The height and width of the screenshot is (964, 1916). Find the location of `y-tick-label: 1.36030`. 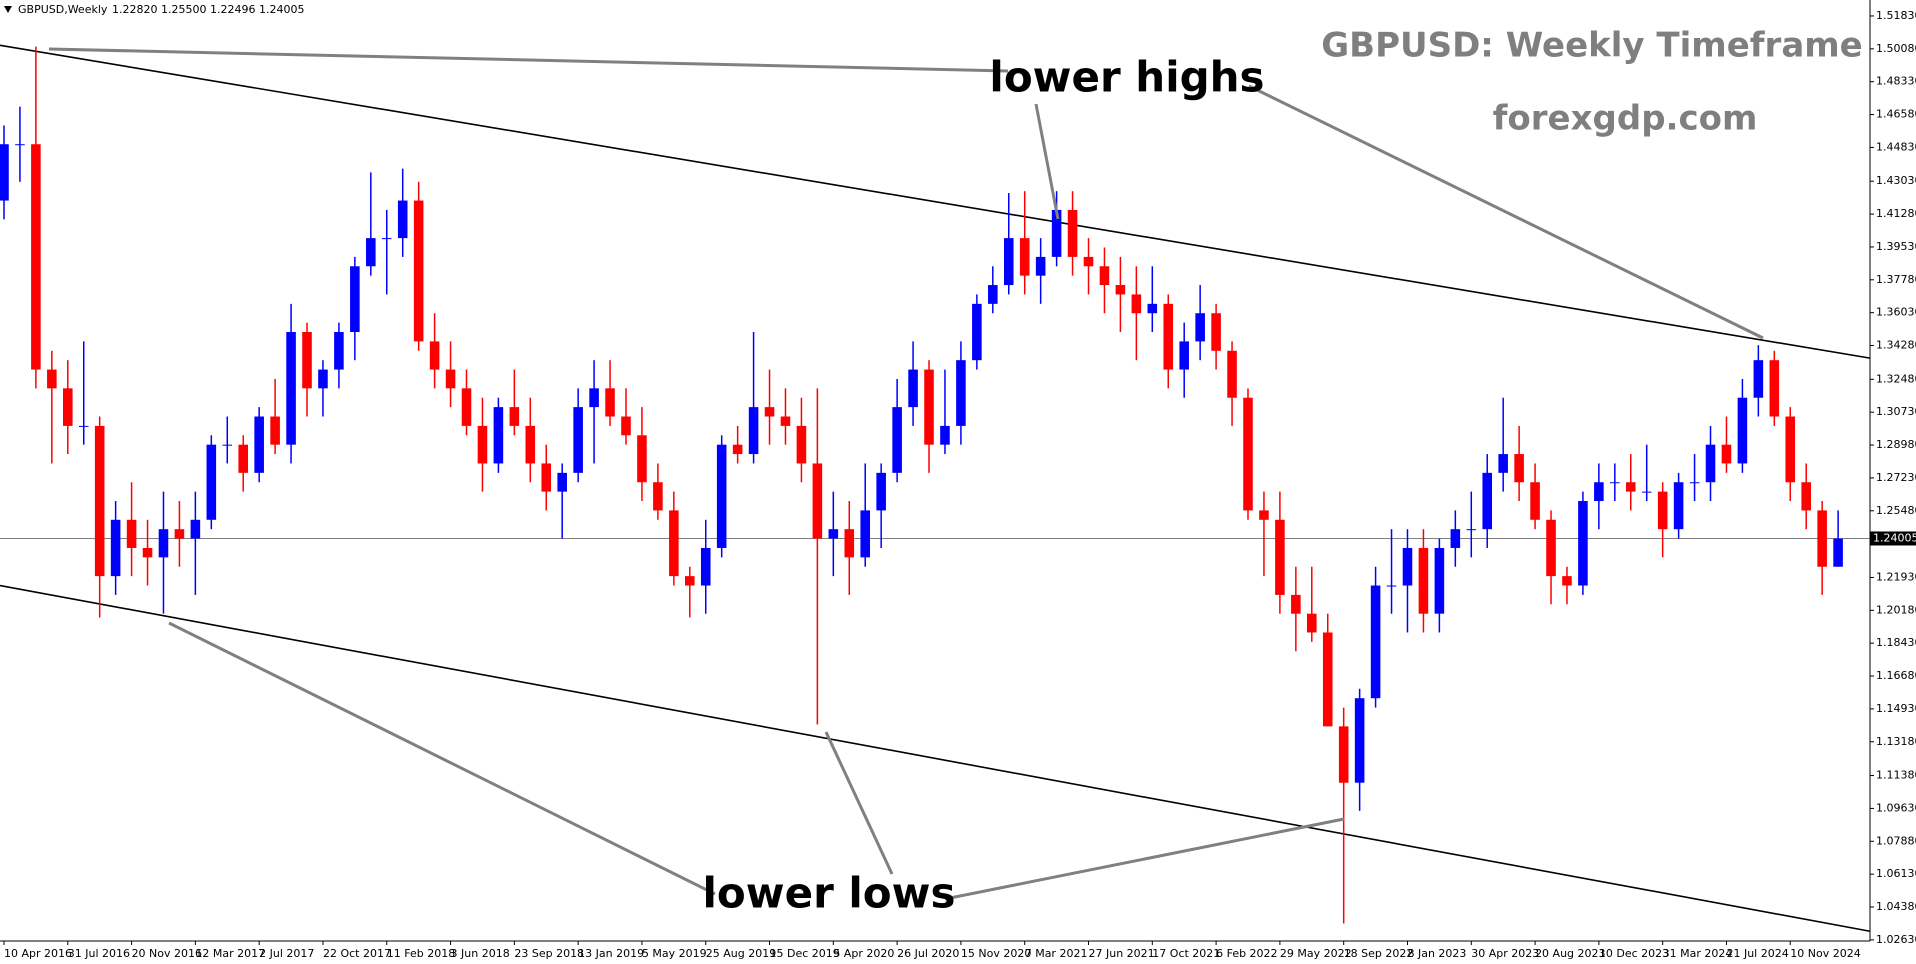

y-tick-label: 1.36030 is located at coordinates (1896, 312).